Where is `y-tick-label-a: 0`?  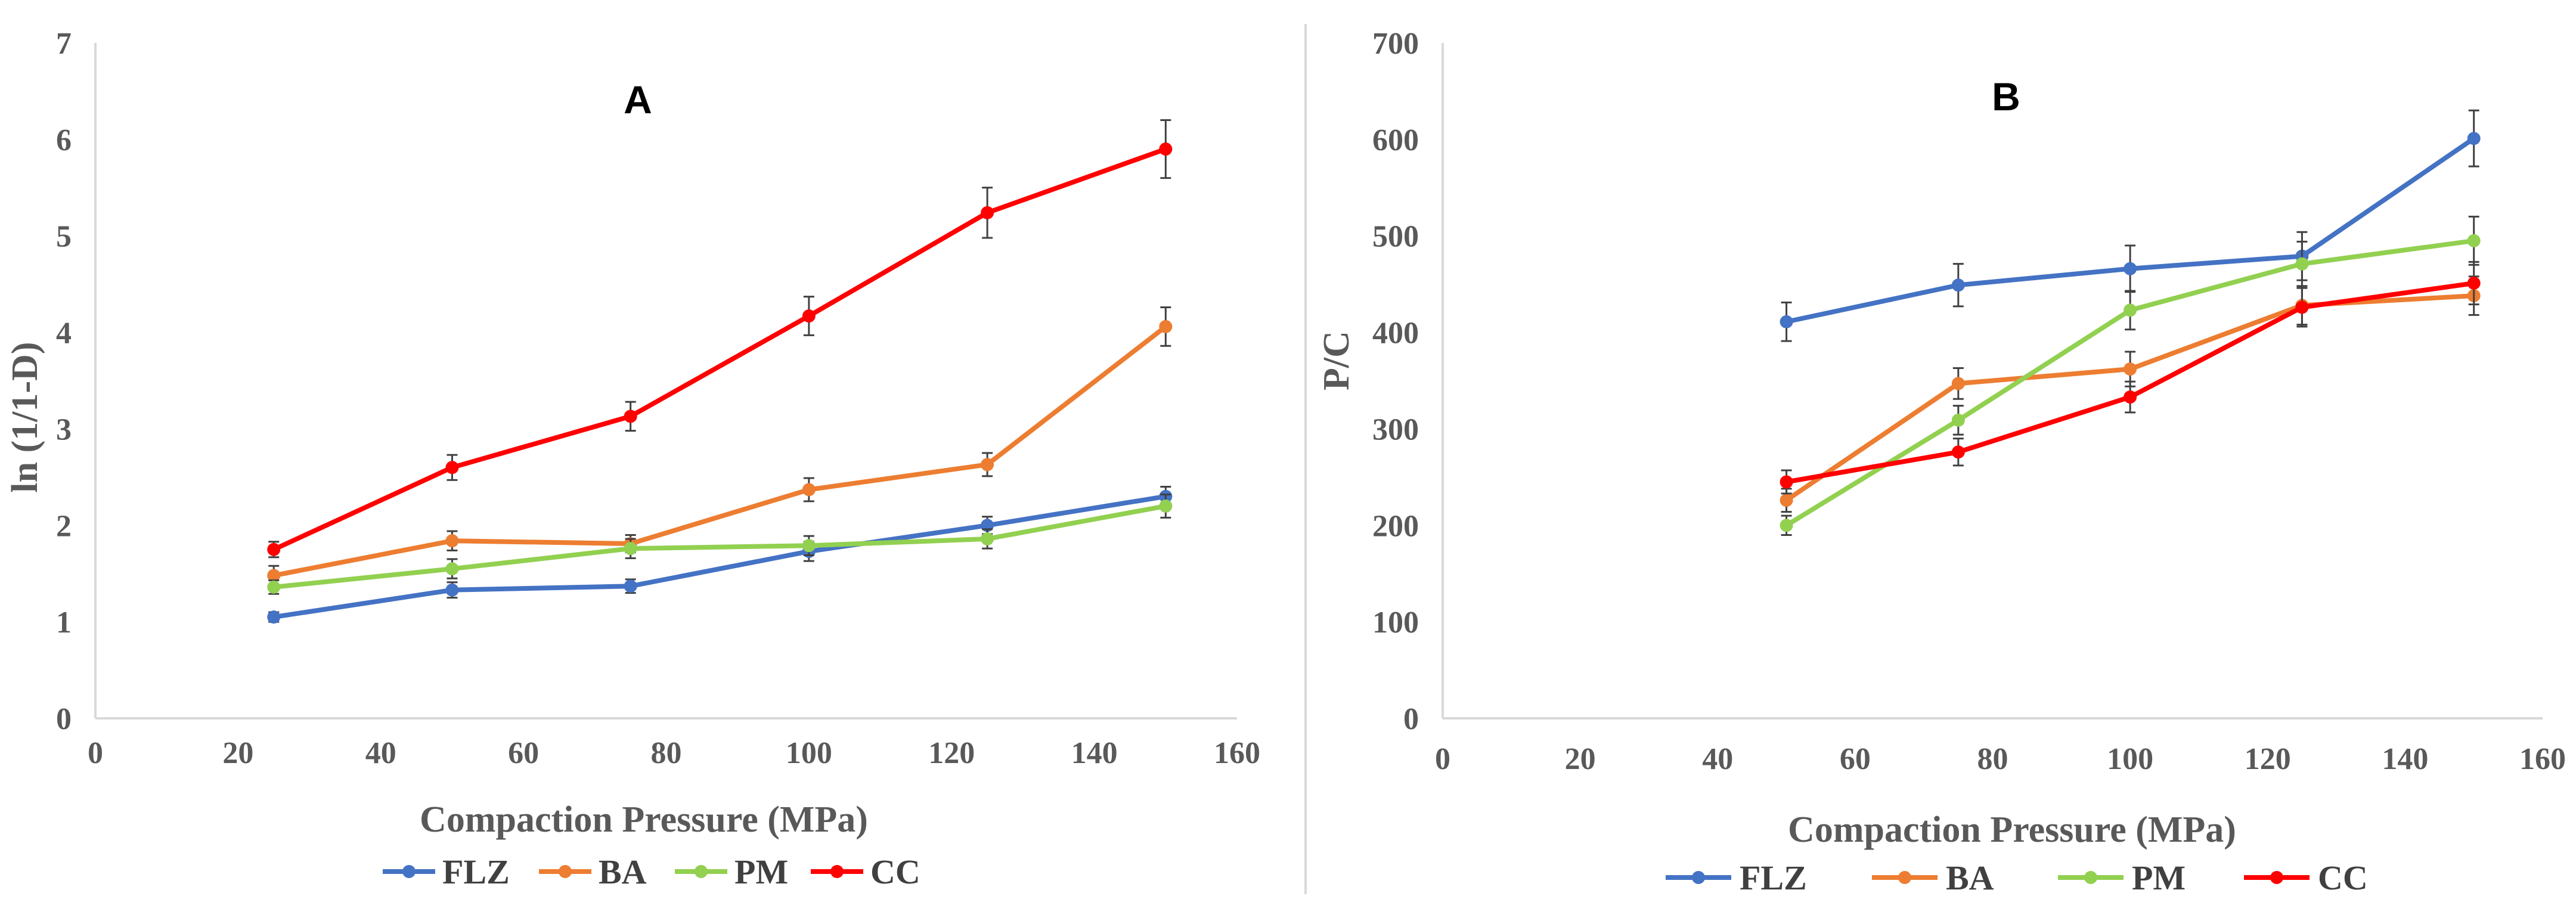 y-tick-label-a: 0 is located at coordinates (64, 719).